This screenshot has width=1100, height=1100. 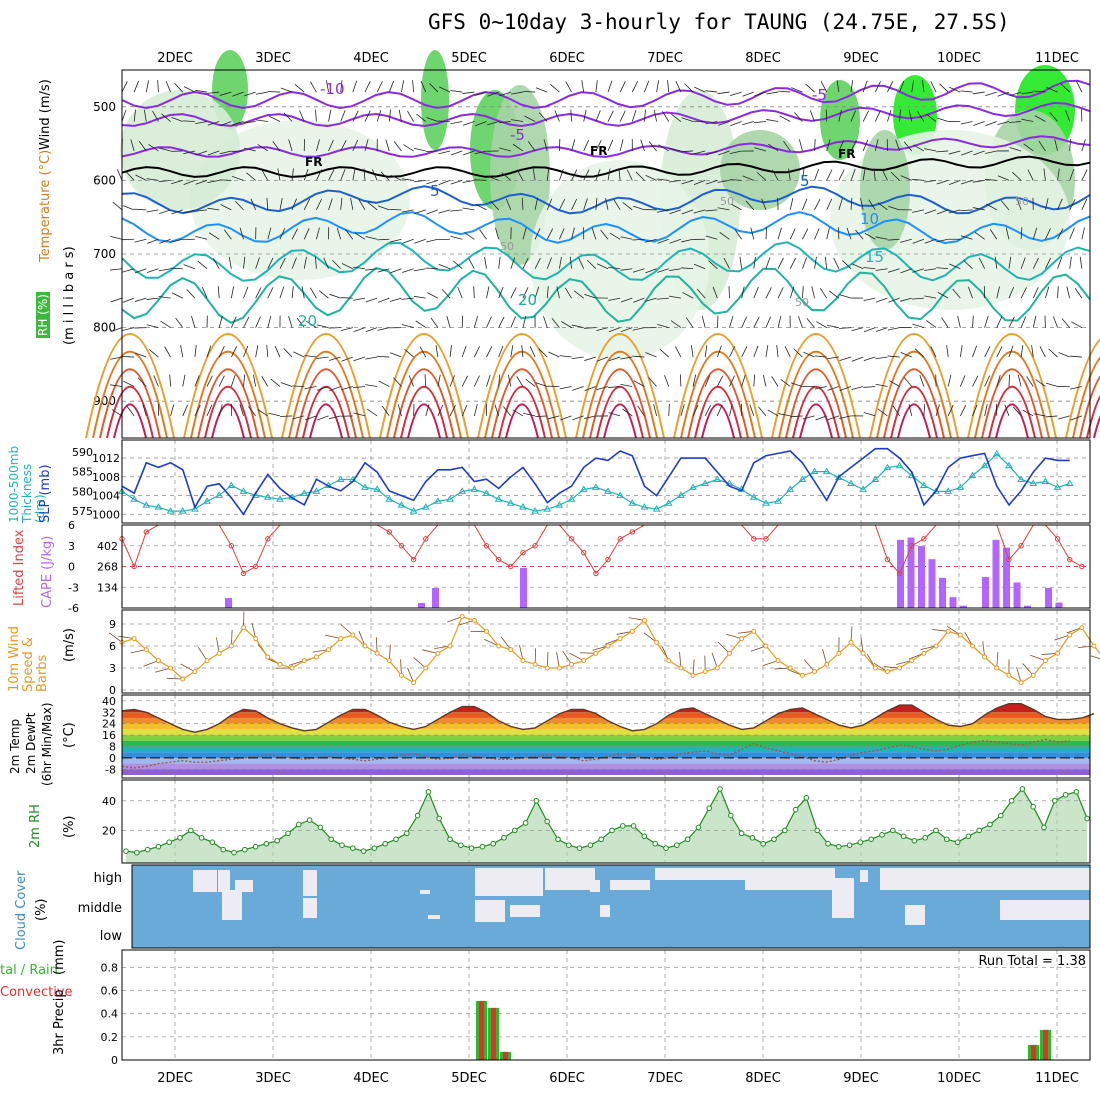 I want to click on contour-label: 5, so click(x=435, y=191).